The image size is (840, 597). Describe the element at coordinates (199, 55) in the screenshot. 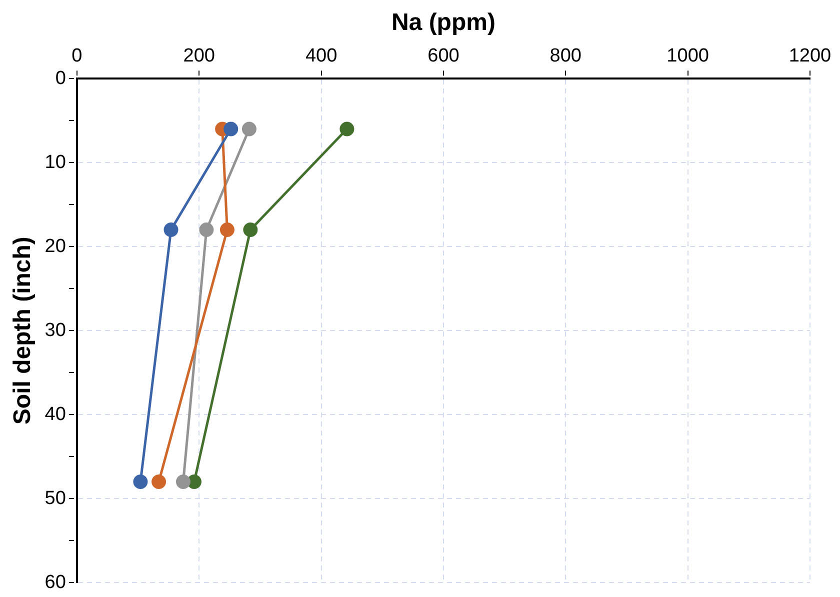

I see `x-tick-label: 200` at that location.